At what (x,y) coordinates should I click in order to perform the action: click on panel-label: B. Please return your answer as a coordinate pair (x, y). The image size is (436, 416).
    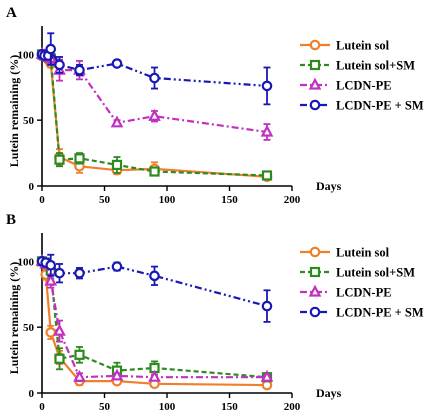
    Looking at the image, I should click on (11, 220).